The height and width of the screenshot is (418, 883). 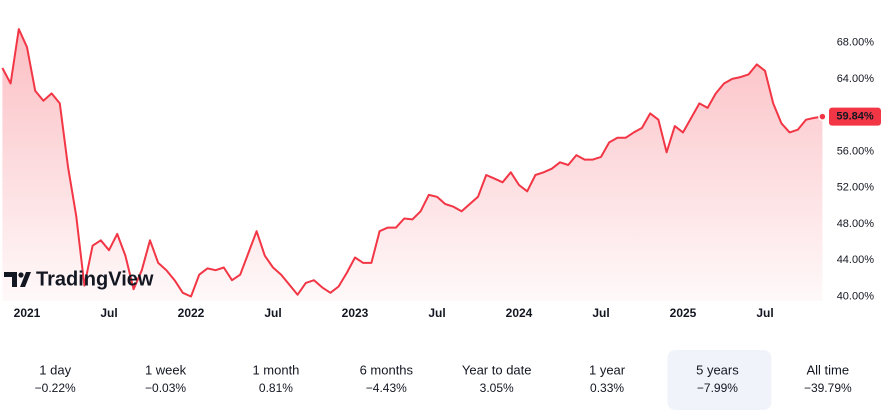 What do you see at coordinates (166, 369) in the screenshot?
I see `period-name: 1 week` at bounding box center [166, 369].